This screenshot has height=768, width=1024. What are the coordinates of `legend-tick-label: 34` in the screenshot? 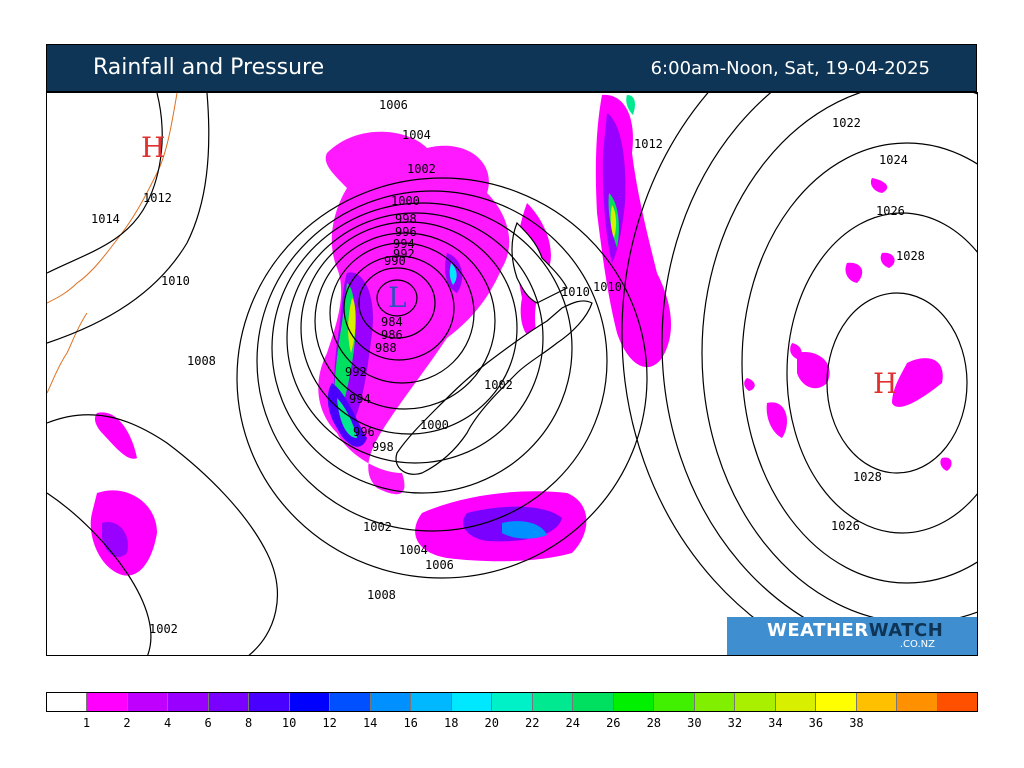 It's located at (775, 723).